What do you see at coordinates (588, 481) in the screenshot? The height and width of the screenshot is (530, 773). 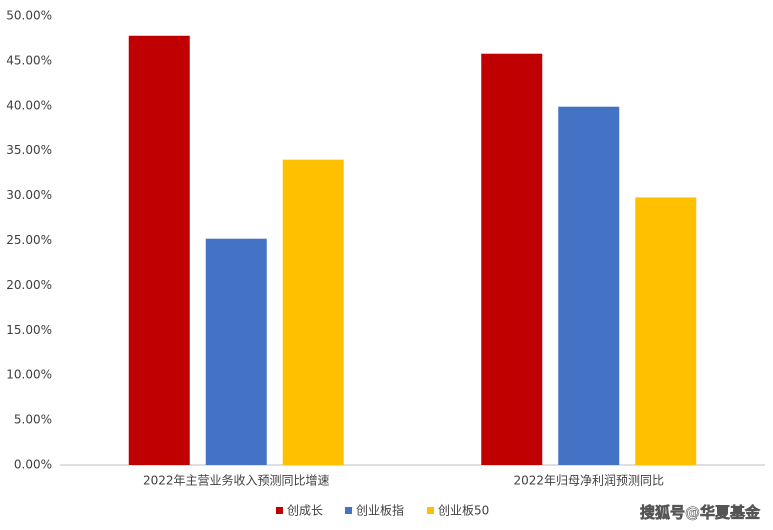 I see `x-tick-label: 2022年归母净利润预测同比` at bounding box center [588, 481].